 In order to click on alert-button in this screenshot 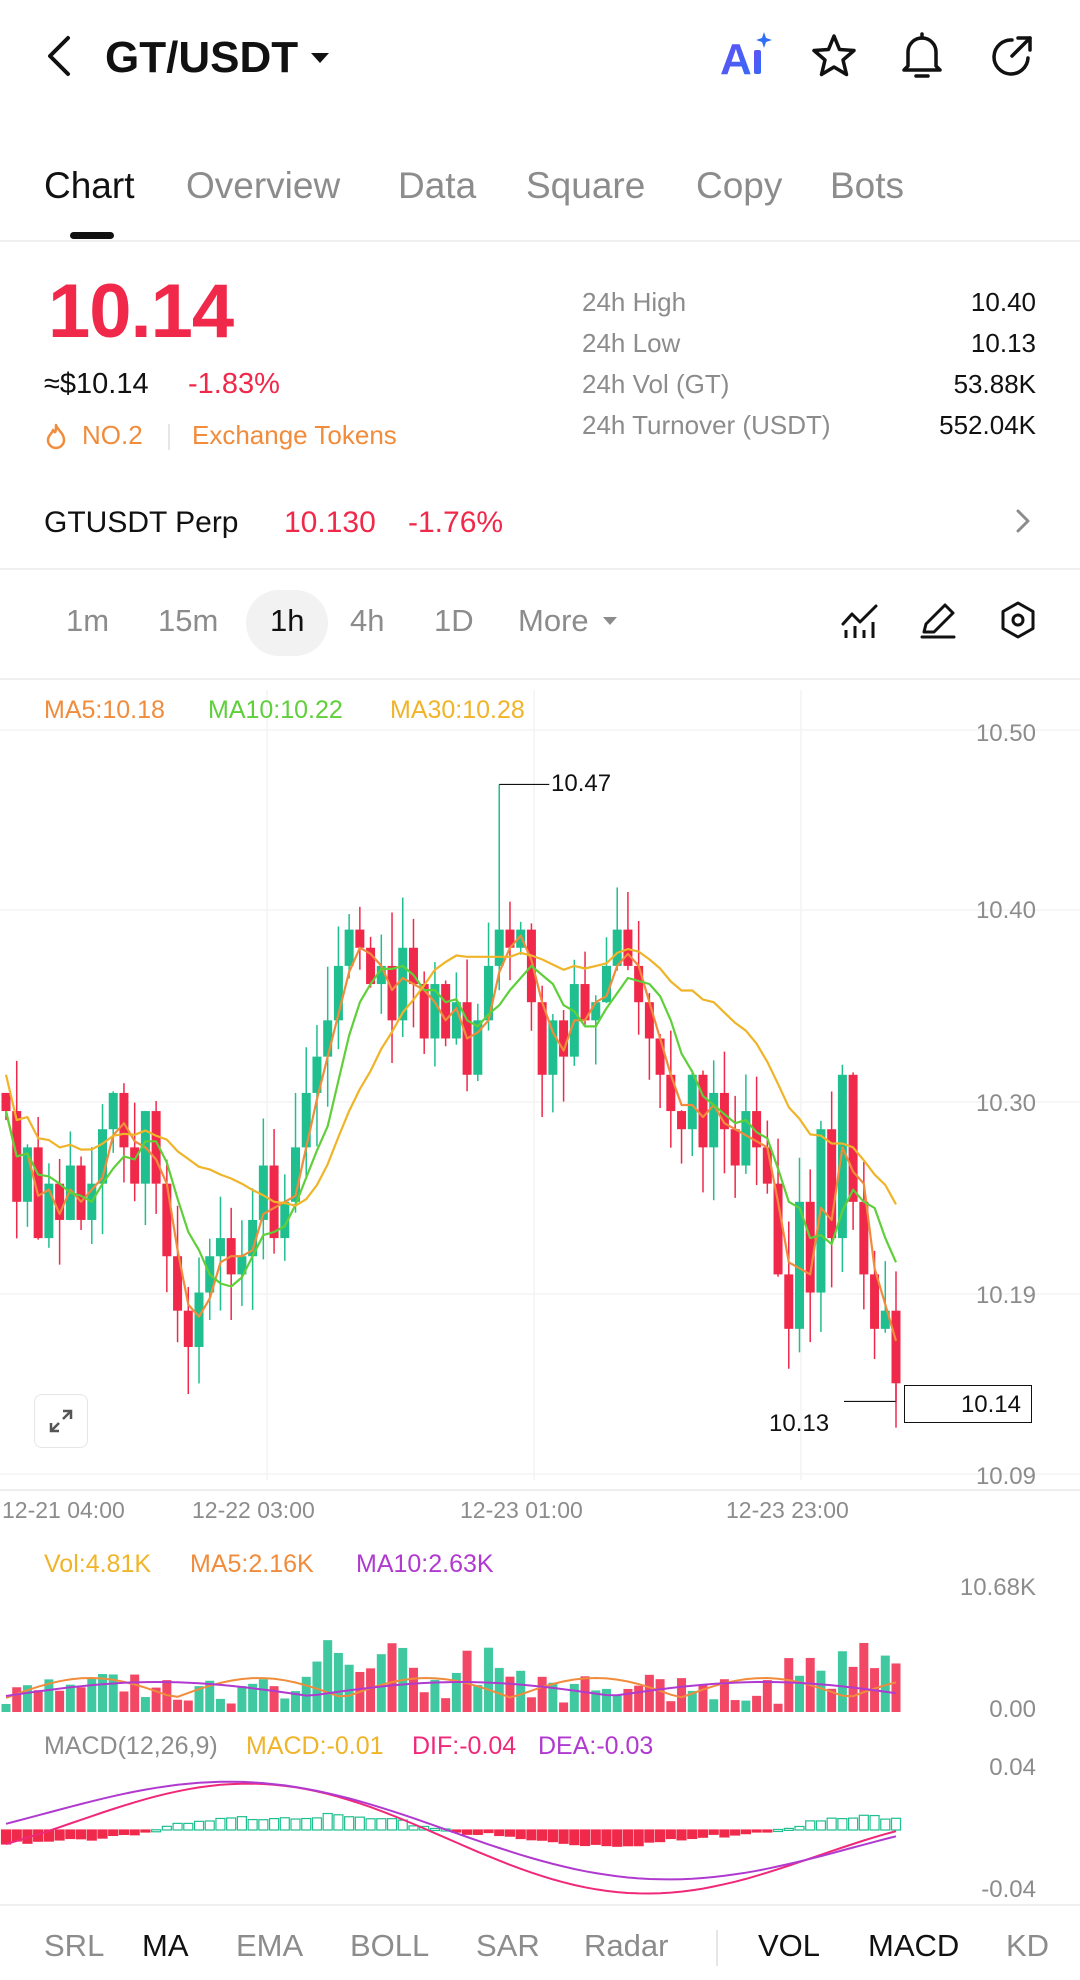, I will do `click(922, 58)`.